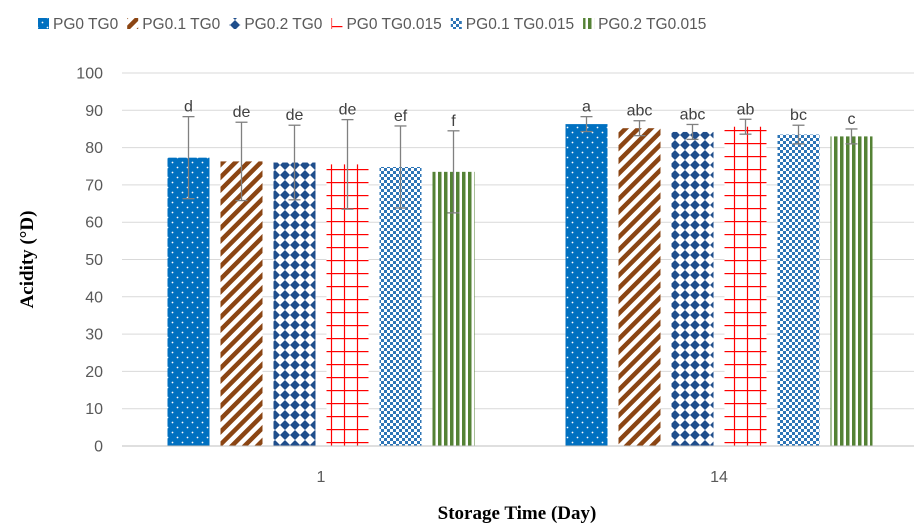  What do you see at coordinates (517, 513) in the screenshot?
I see `x-axis-title: Storage Time (Day)` at bounding box center [517, 513].